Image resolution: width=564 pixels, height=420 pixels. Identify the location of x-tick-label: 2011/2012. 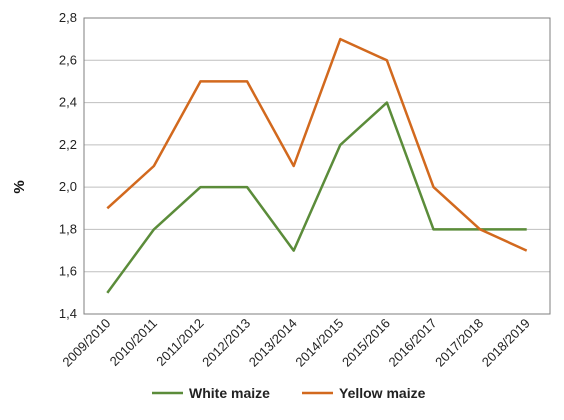
(179, 342).